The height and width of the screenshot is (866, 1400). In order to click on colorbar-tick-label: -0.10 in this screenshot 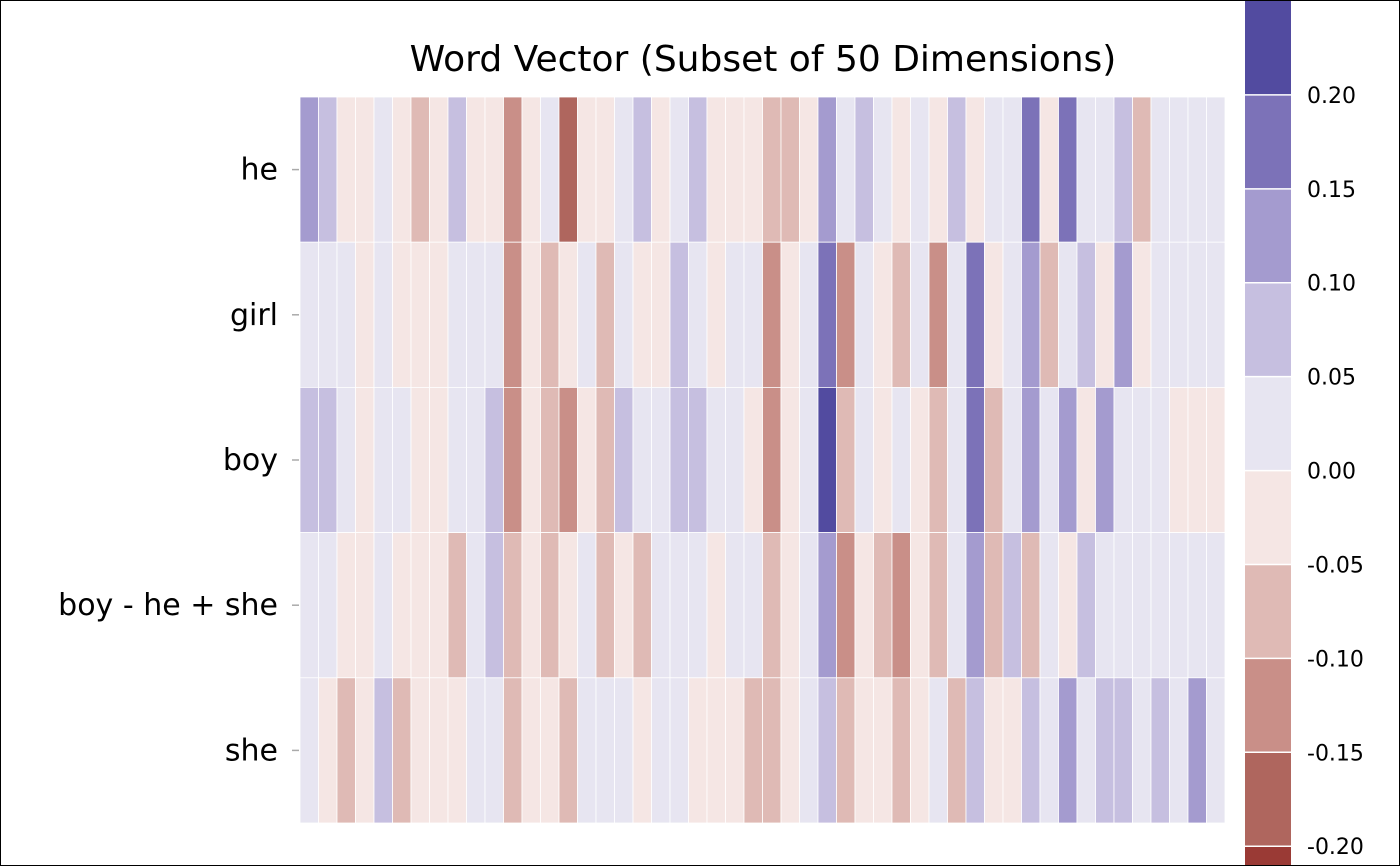, I will do `click(1335, 659)`.